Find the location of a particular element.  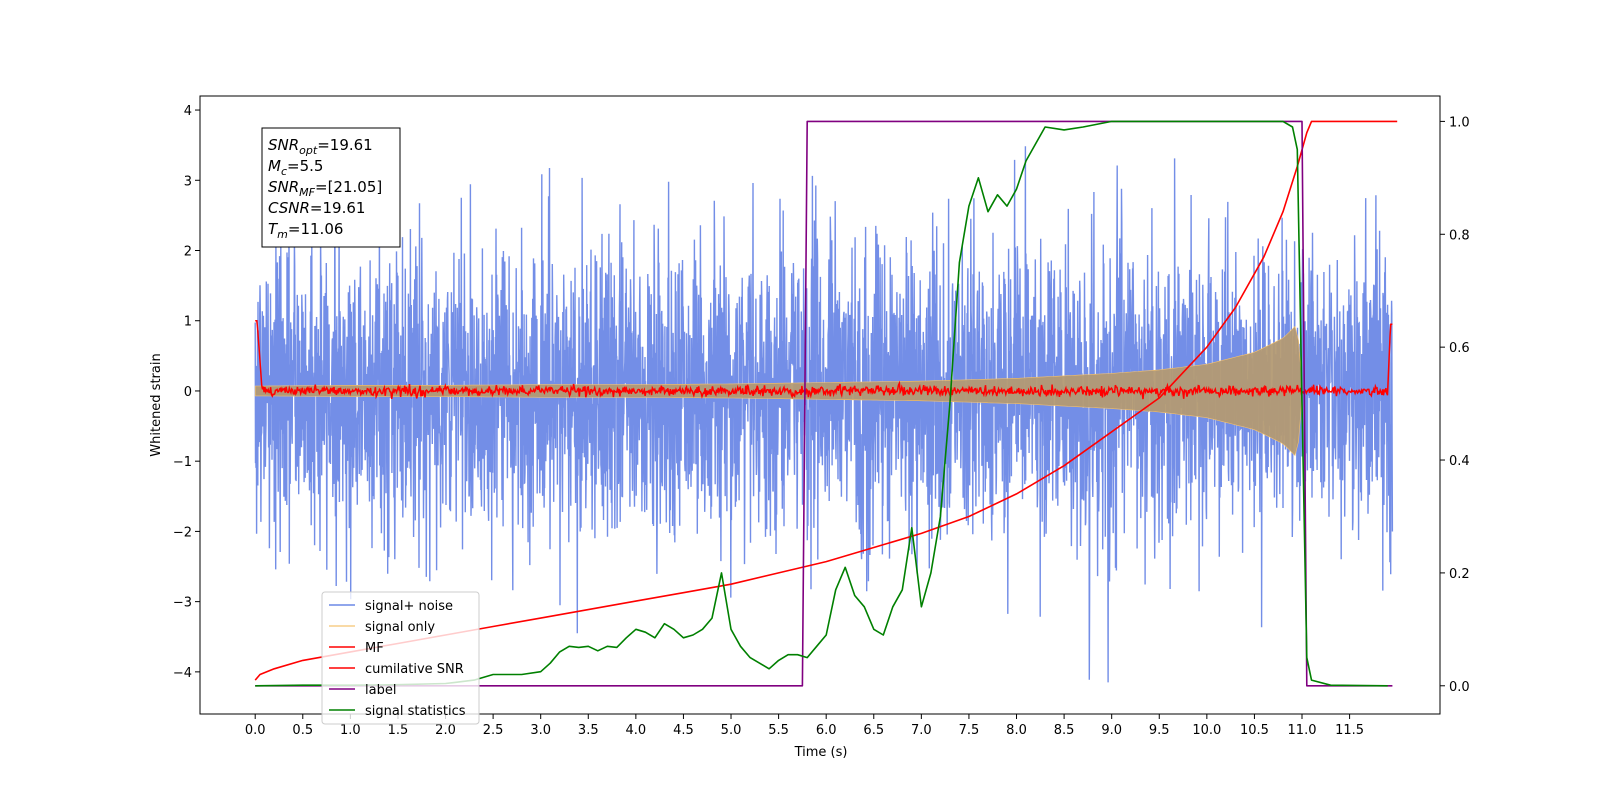

y-axis-label: Whitened strain is located at coordinates (156, 404).